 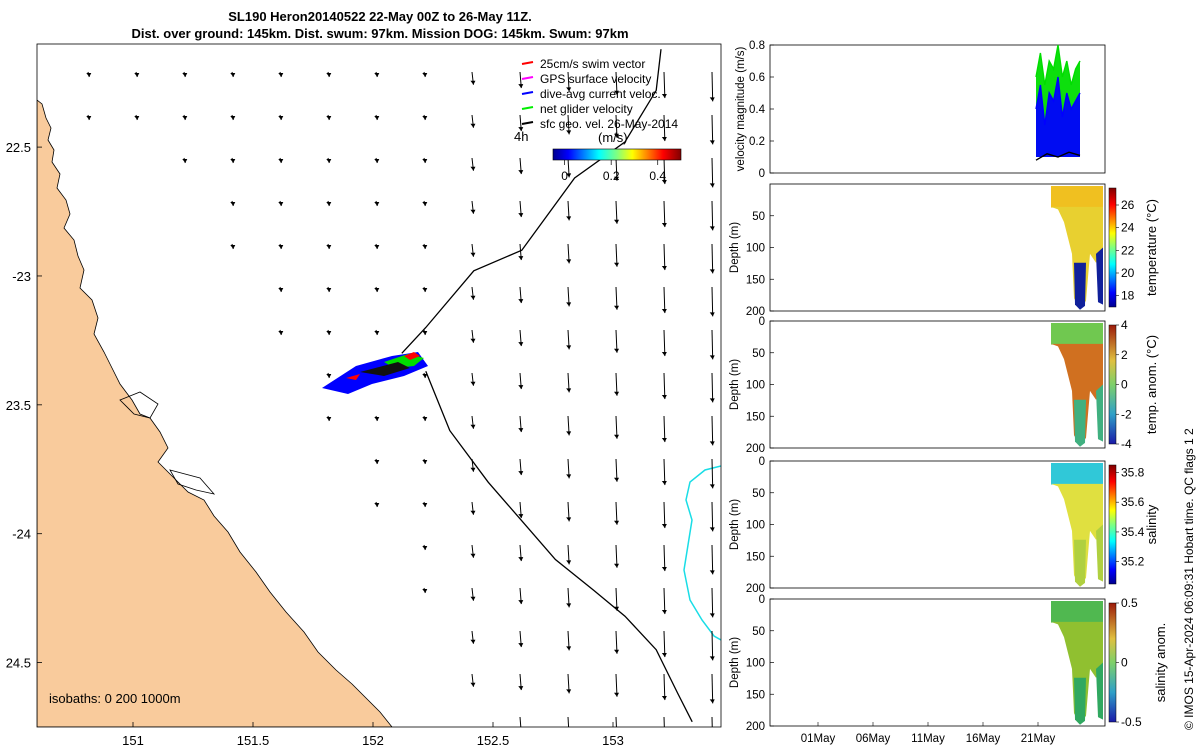 What do you see at coordinates (657, 176) in the screenshot?
I see `colorbar-tick-label: 0.4` at bounding box center [657, 176].